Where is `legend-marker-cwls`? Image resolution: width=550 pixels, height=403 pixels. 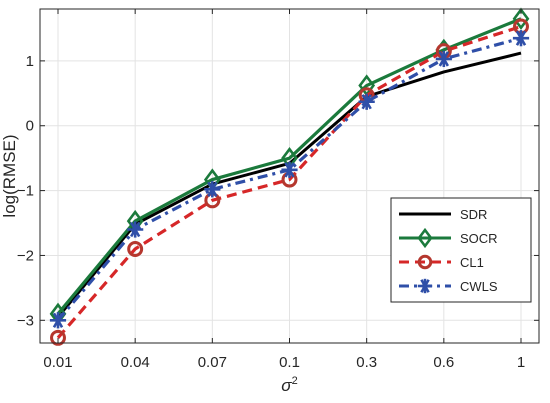 legend-marker-cwls is located at coordinates (425, 286).